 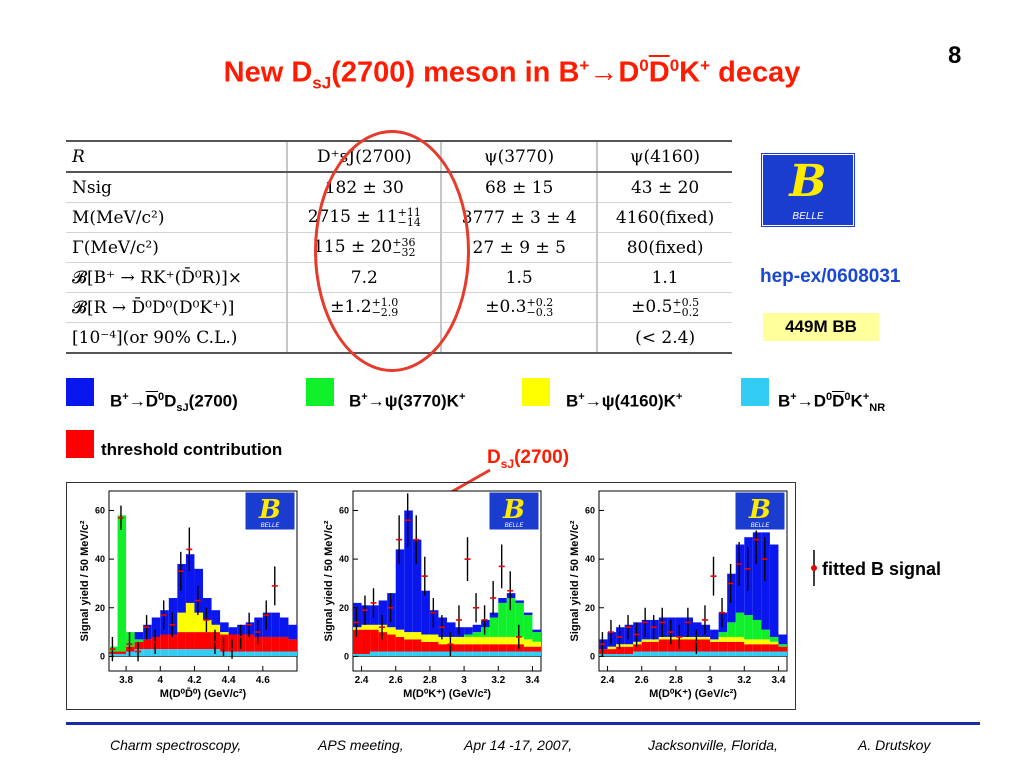 I want to click on belle-logo: B BELLE, so click(x=808, y=190).